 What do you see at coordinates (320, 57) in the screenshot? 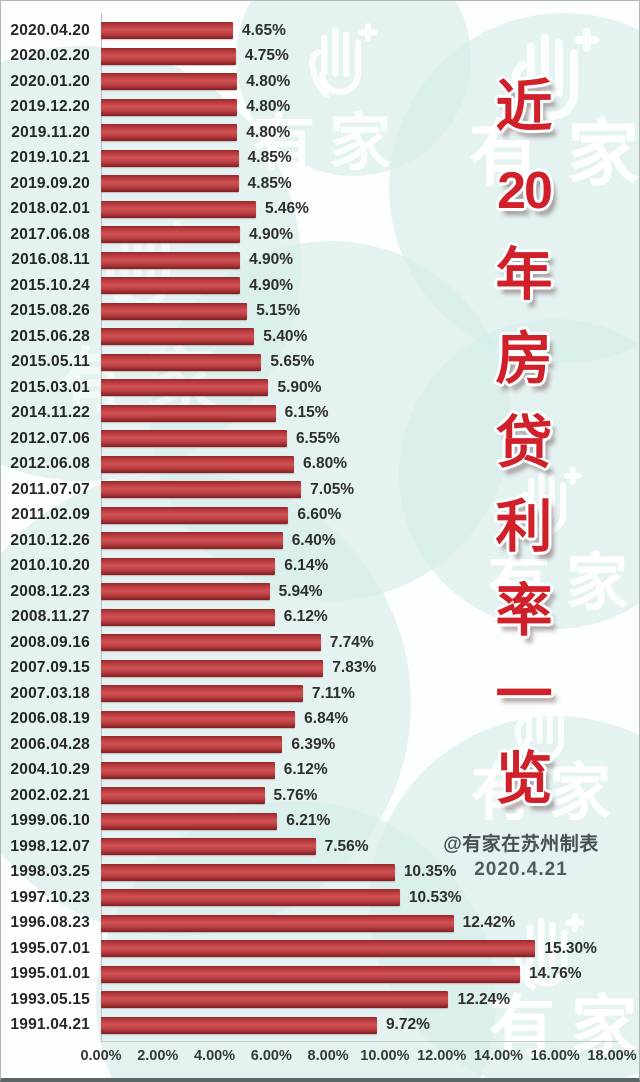
I see `bar-row: 2020.02.20 4.75%` at bounding box center [320, 57].